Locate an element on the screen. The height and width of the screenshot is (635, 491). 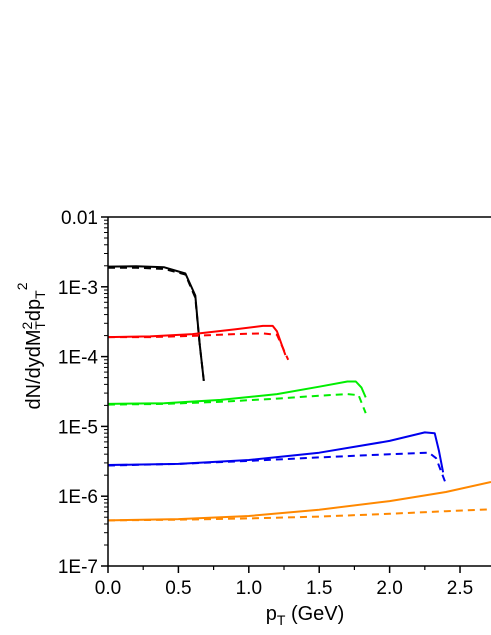
y-tick-label-4: 1E-6 is located at coordinates (78, 497).